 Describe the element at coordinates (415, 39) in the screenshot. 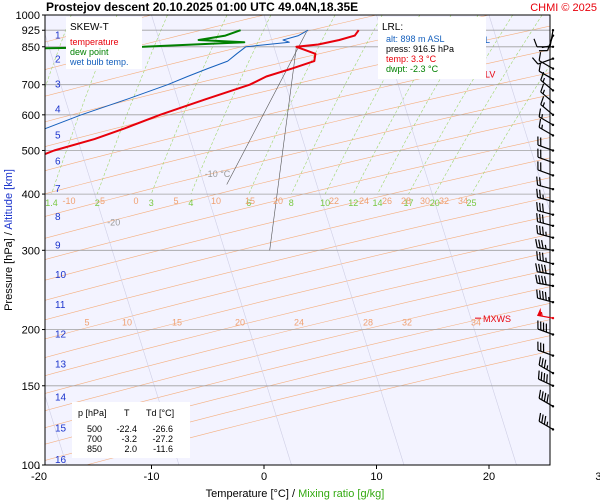

I see `lrl-alt: alt: 898 m ASL` at that location.